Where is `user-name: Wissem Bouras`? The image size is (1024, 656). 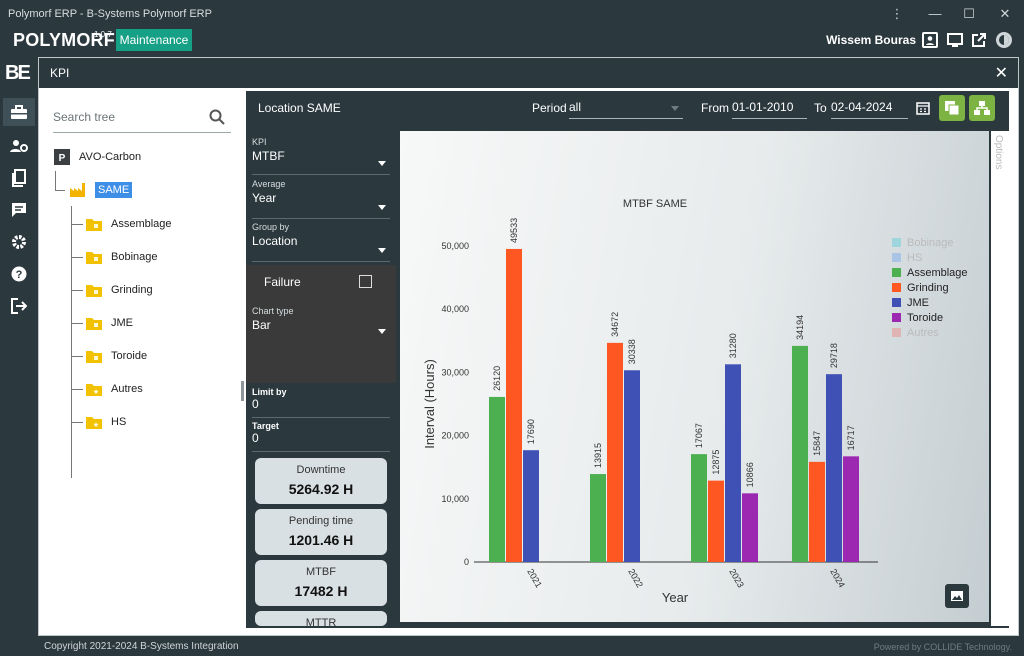 user-name: Wissem Bouras is located at coordinates (871, 40).